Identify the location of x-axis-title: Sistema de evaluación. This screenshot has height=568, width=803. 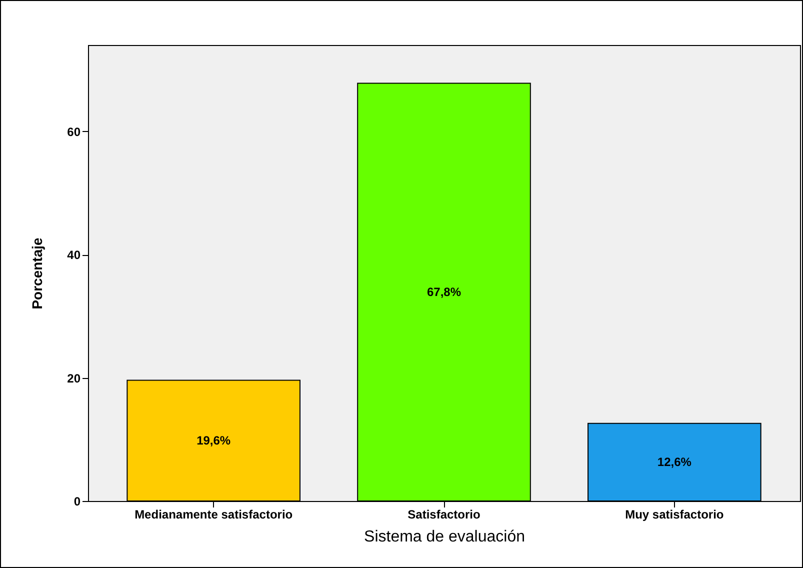
(444, 537).